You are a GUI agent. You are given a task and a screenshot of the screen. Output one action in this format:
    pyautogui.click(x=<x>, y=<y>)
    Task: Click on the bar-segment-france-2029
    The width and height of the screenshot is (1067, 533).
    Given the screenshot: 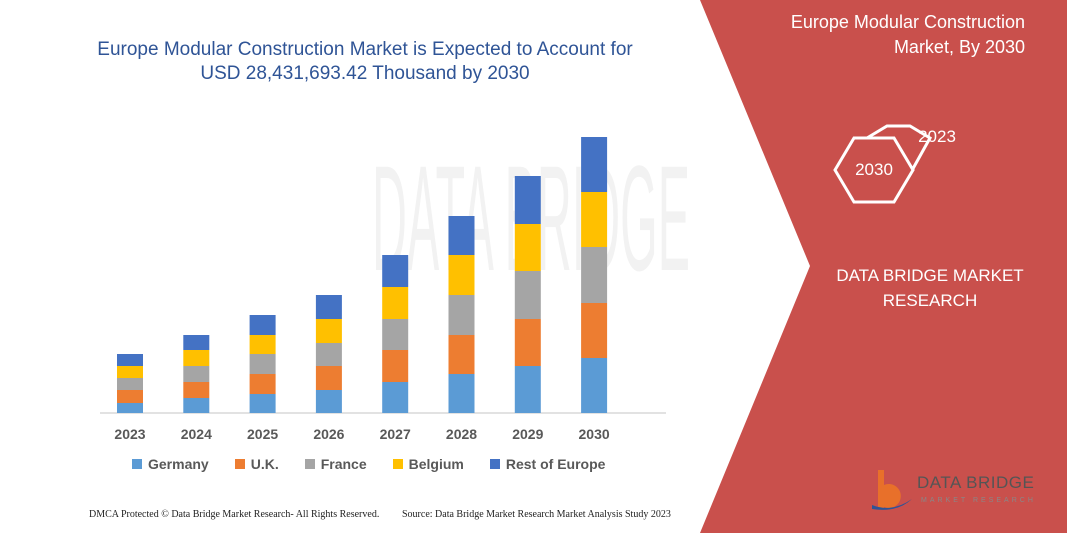 What is the action you would take?
    pyautogui.click(x=527, y=295)
    